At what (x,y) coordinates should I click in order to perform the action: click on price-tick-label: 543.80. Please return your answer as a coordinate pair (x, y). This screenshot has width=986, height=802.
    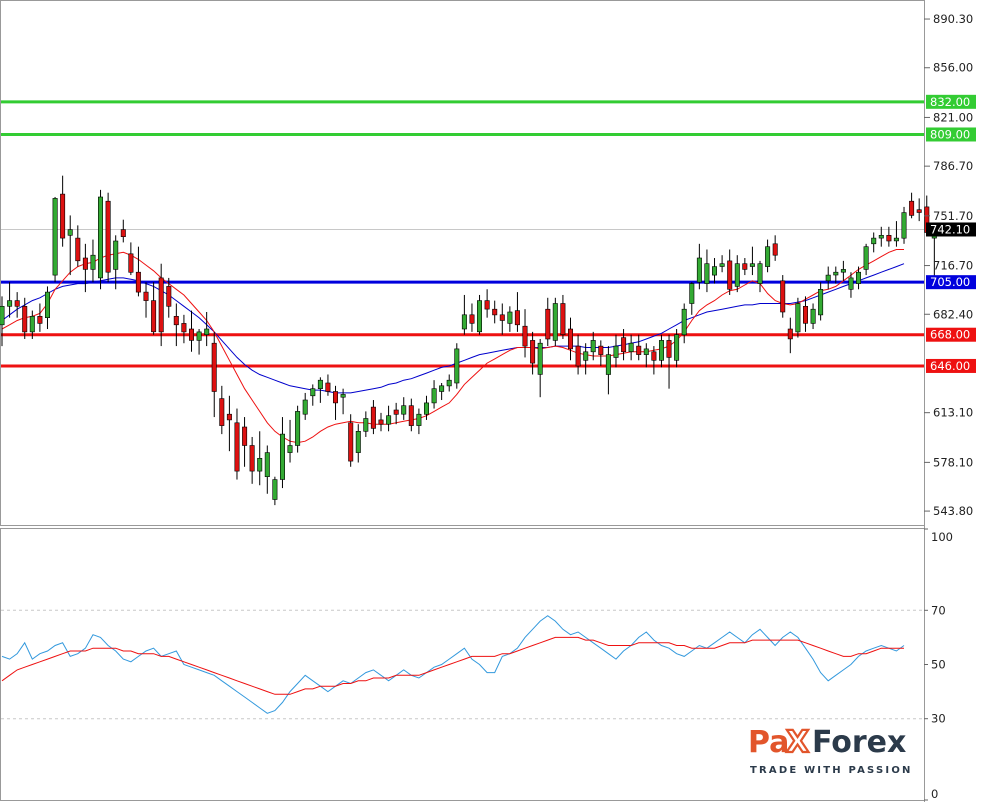
    Looking at the image, I should click on (953, 511).